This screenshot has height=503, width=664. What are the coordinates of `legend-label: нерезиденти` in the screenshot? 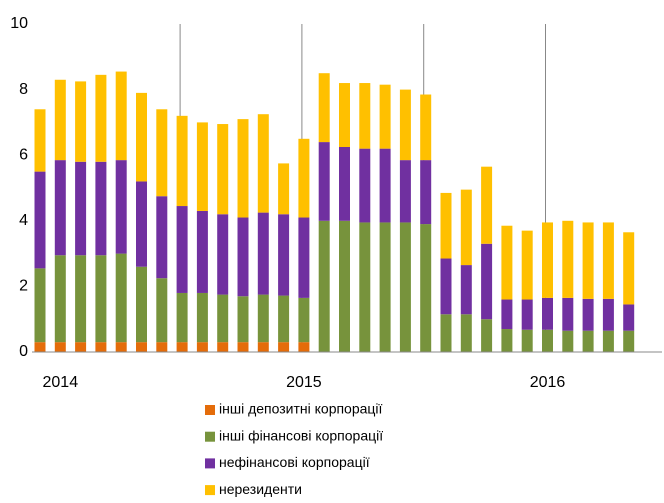 It's located at (260, 489).